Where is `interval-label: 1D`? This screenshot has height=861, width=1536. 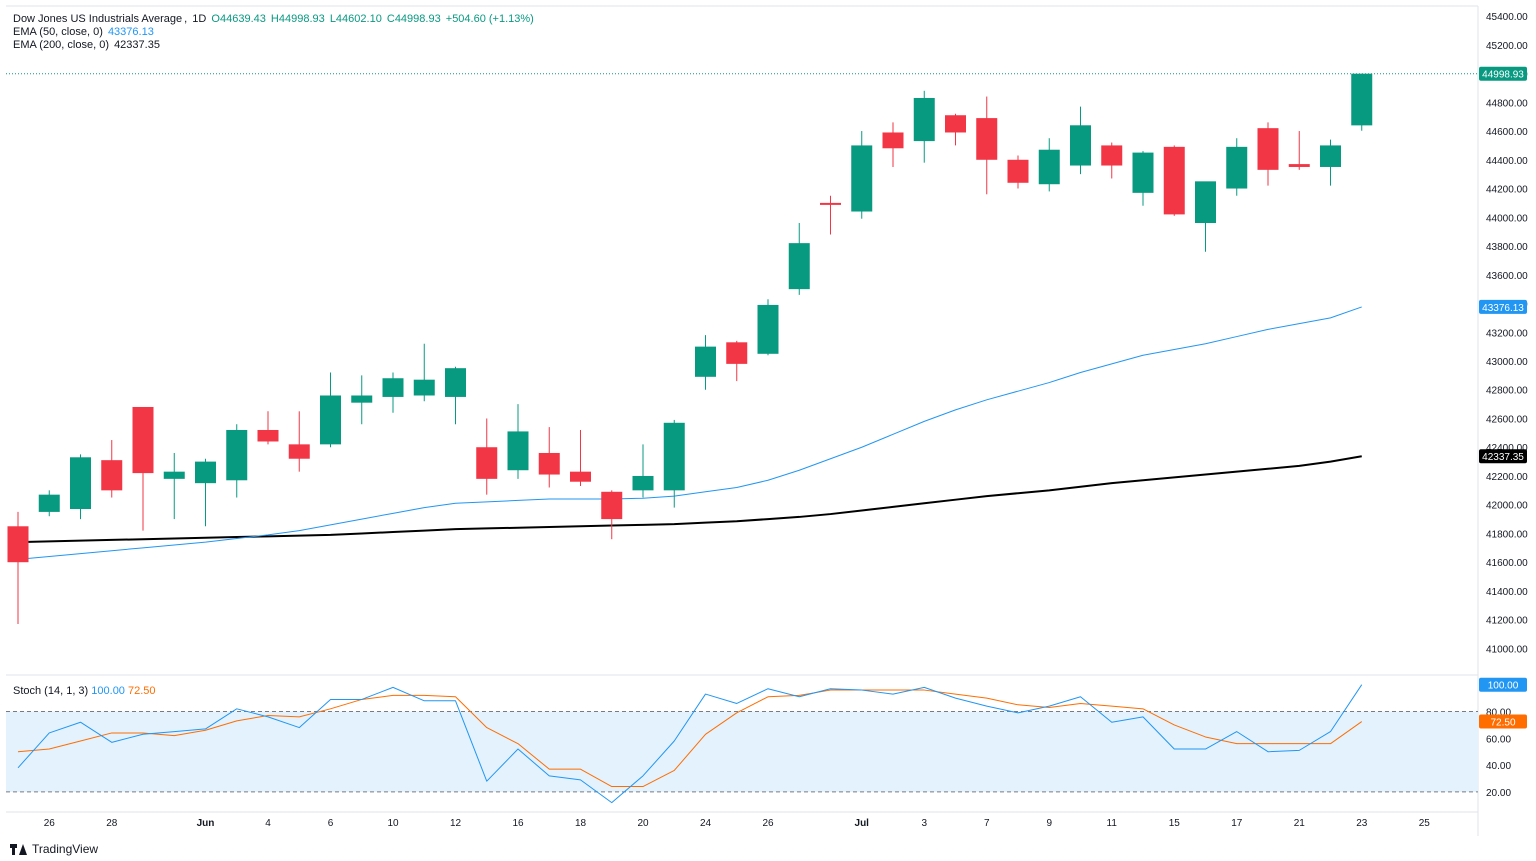
interval-label: 1D is located at coordinates (199, 19).